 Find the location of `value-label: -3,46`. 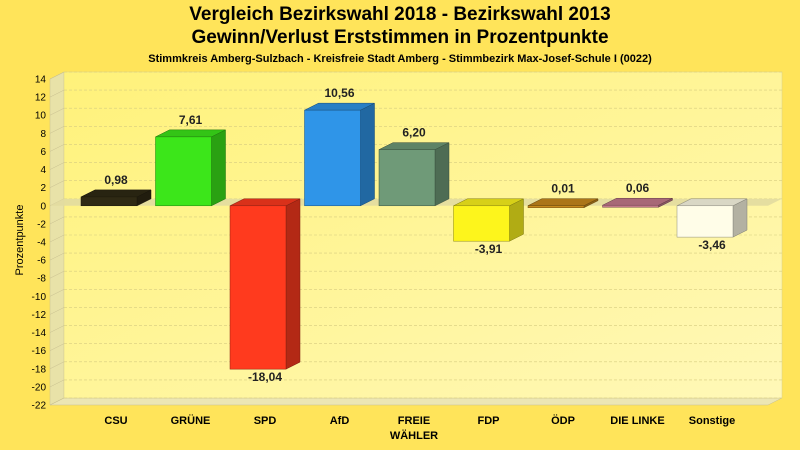

value-label: -3,46 is located at coordinates (712, 245).